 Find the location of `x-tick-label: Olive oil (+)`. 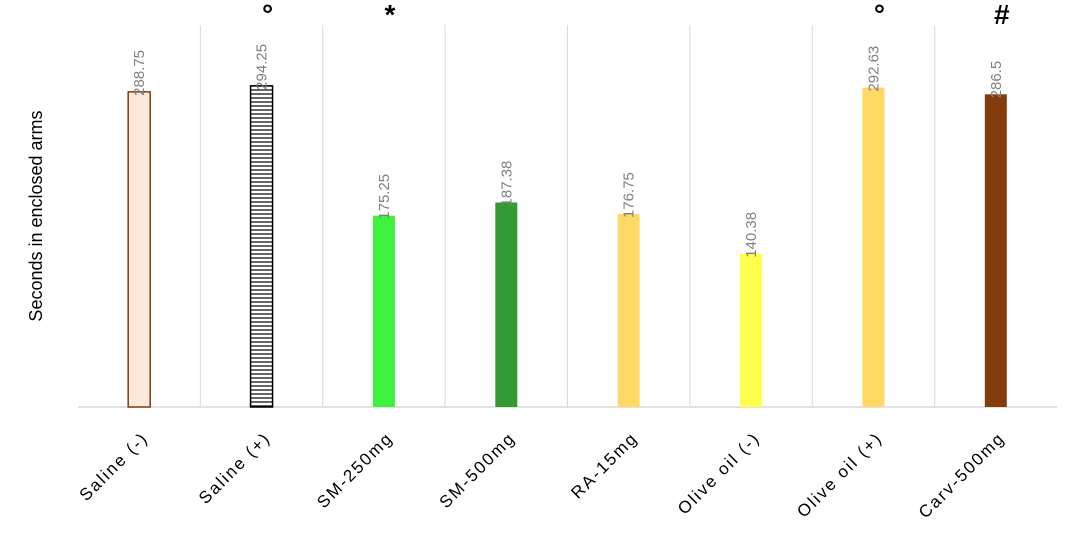

x-tick-label: Olive oil (+) is located at coordinates (839, 474).